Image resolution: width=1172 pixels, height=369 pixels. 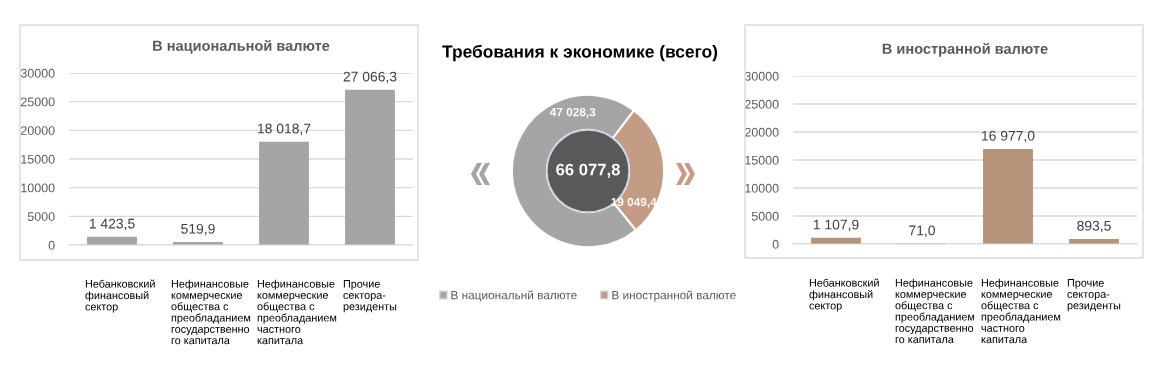 I want to click on text: 66 077,8, so click(x=588, y=170).